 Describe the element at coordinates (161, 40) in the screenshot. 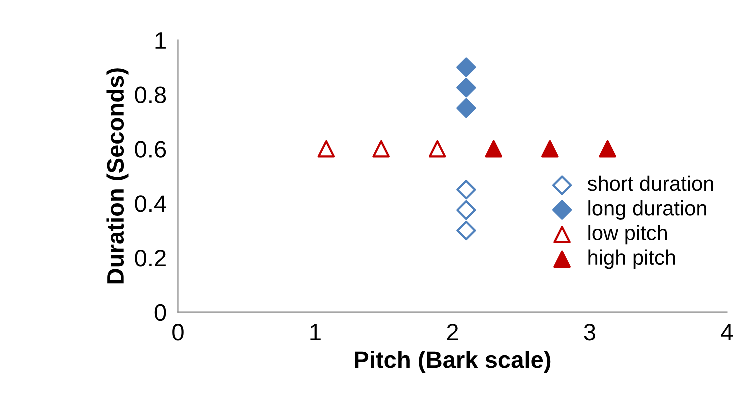

I see `y-tick-label: 1` at that location.